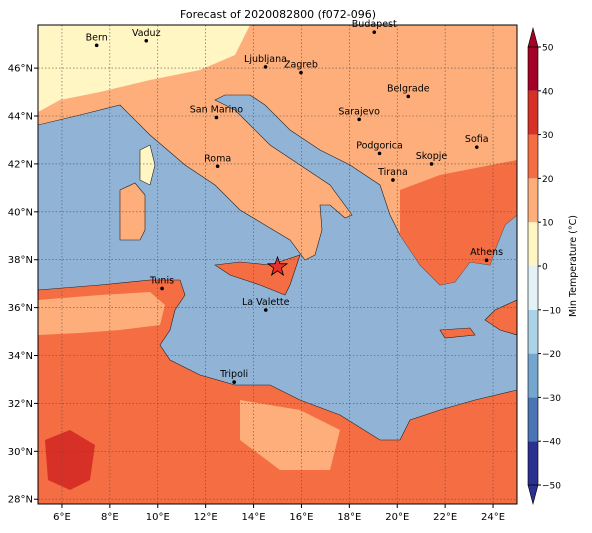 The width and height of the screenshot is (592, 533). What do you see at coordinates (20, 117) in the screenshot?
I see `y-tick-label: 44°N` at bounding box center [20, 117].